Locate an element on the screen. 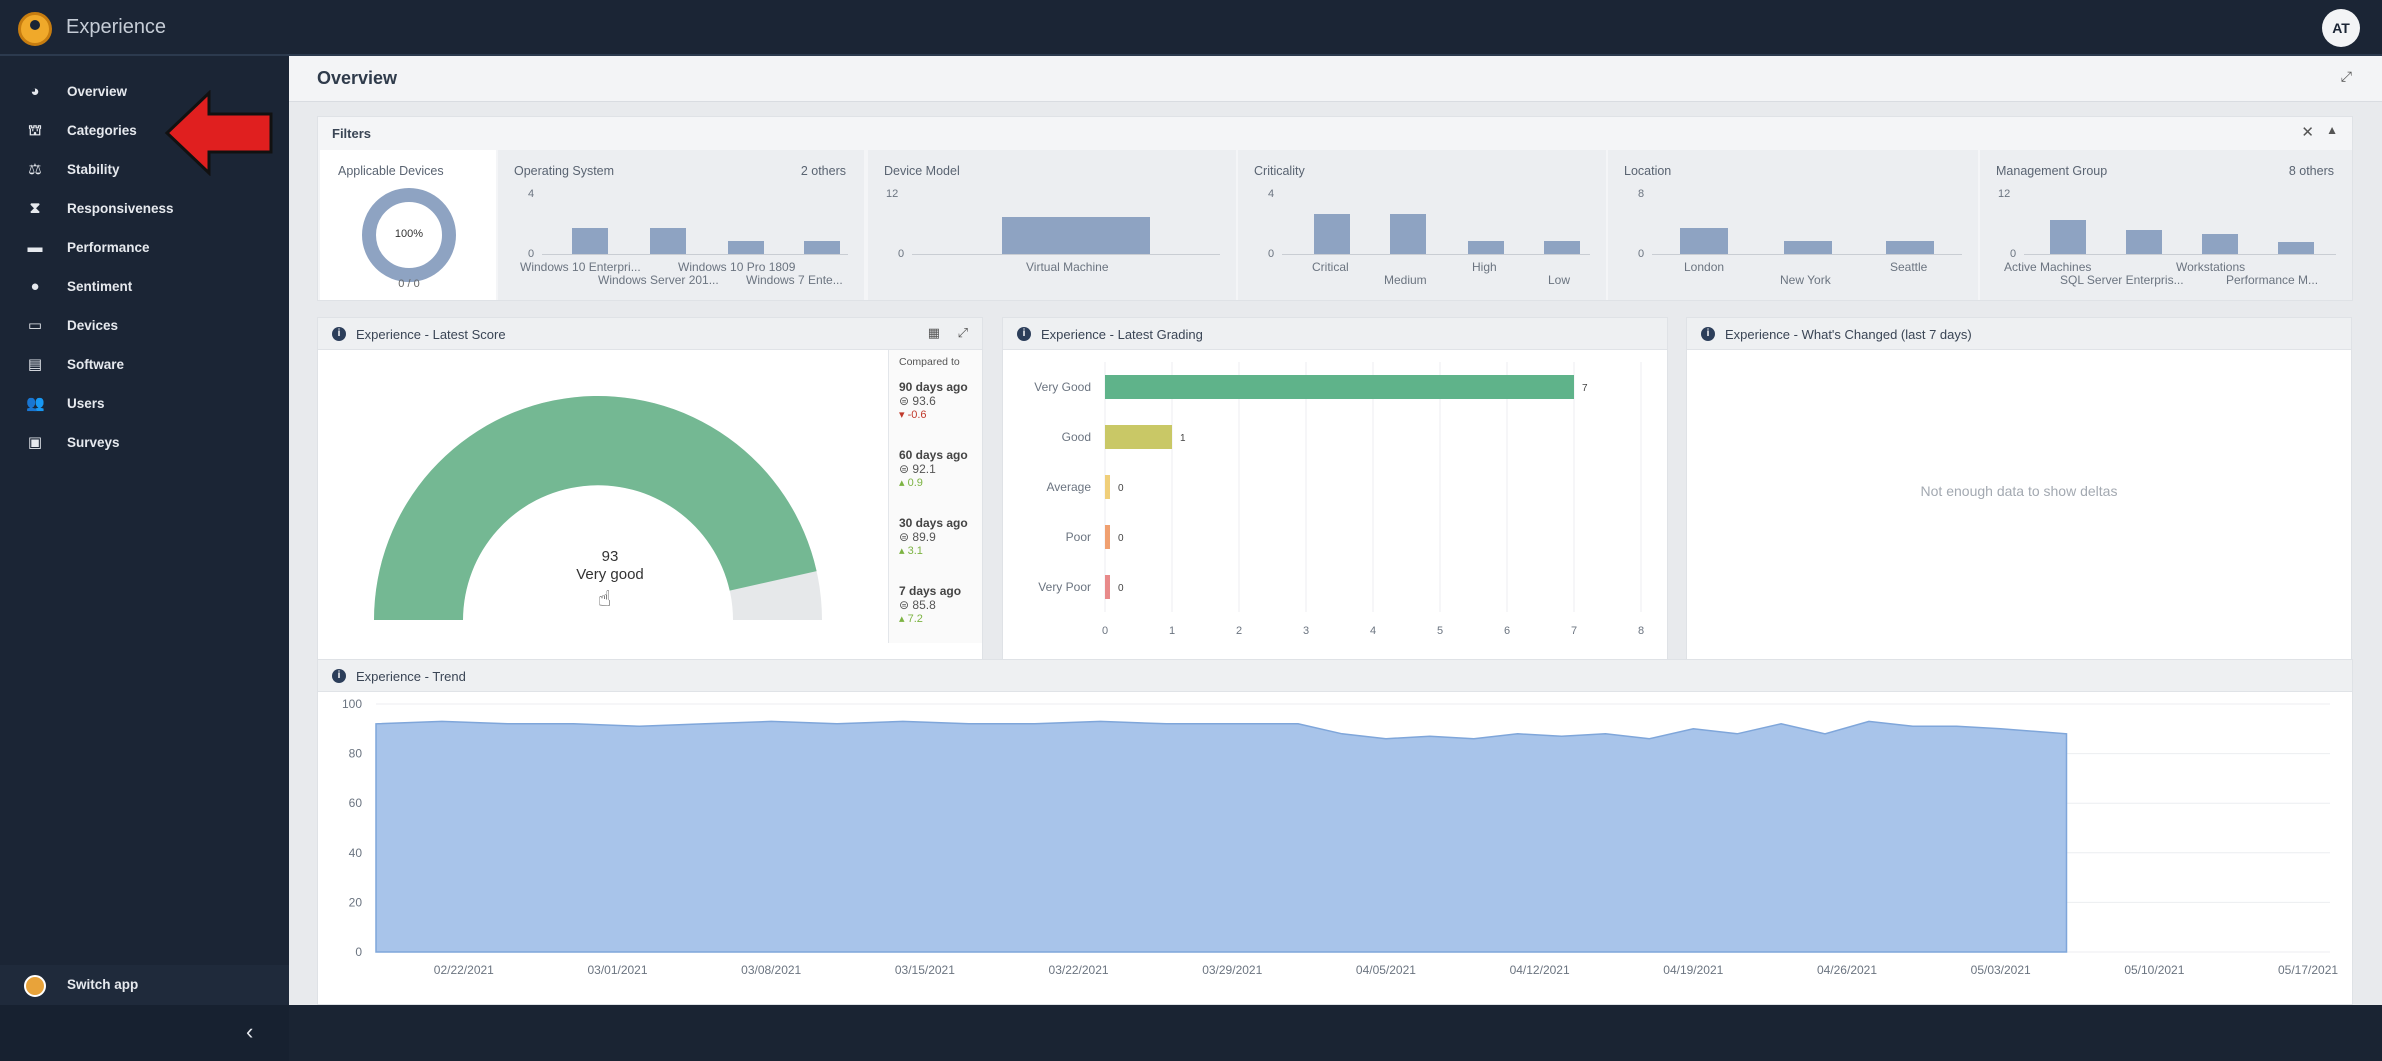  smiley-icon: ● is located at coordinates (35, 286).